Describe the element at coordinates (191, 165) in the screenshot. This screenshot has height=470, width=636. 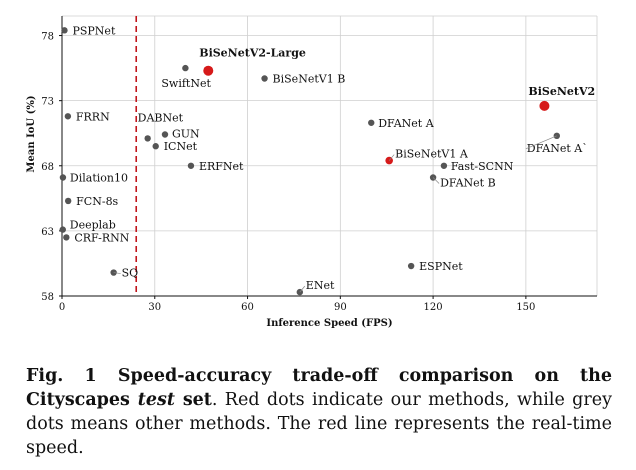
I see `point-erfnet` at that location.